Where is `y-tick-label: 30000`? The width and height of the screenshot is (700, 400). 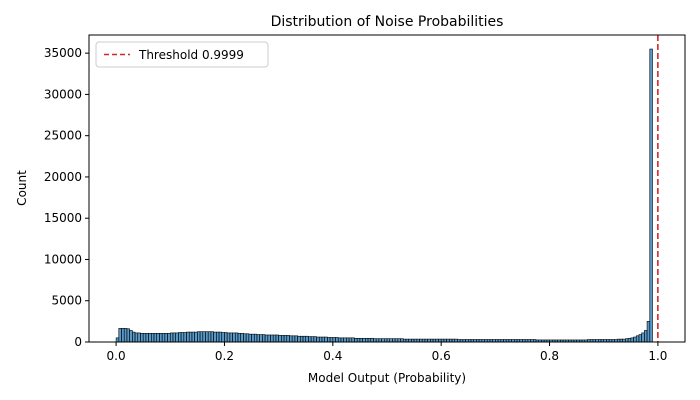 y-tick-label: 30000 is located at coordinates (63, 94).